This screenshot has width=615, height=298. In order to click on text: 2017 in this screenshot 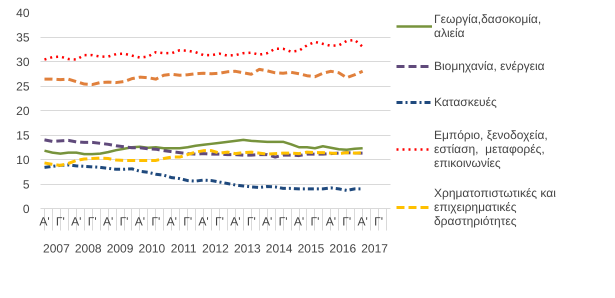, I will do `click(374, 249)`.